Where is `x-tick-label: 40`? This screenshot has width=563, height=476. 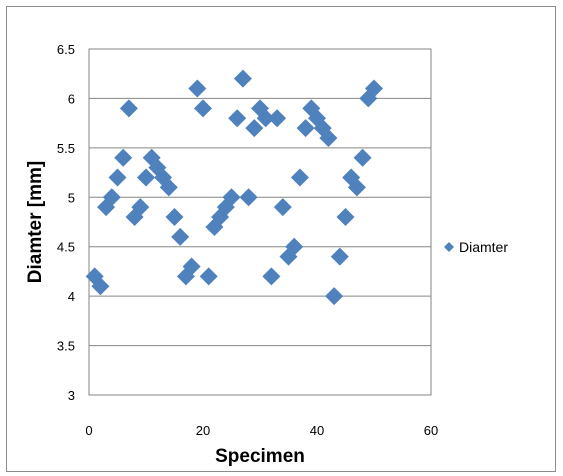
x-tick-label: 40 is located at coordinates (317, 430).